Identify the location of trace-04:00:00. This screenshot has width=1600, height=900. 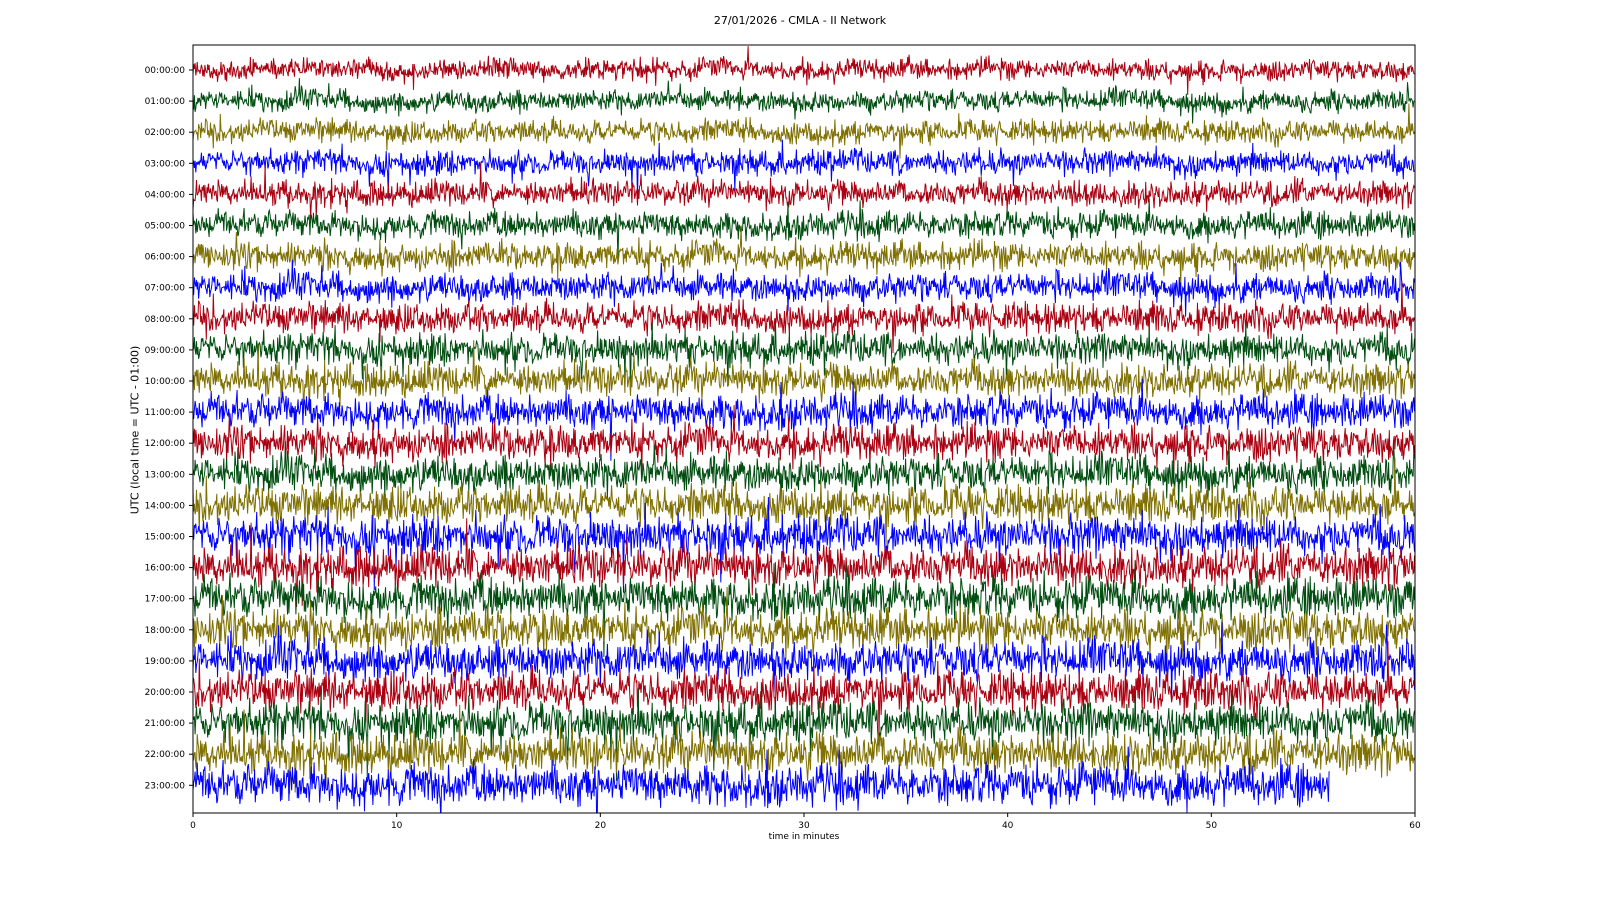
(804, 191).